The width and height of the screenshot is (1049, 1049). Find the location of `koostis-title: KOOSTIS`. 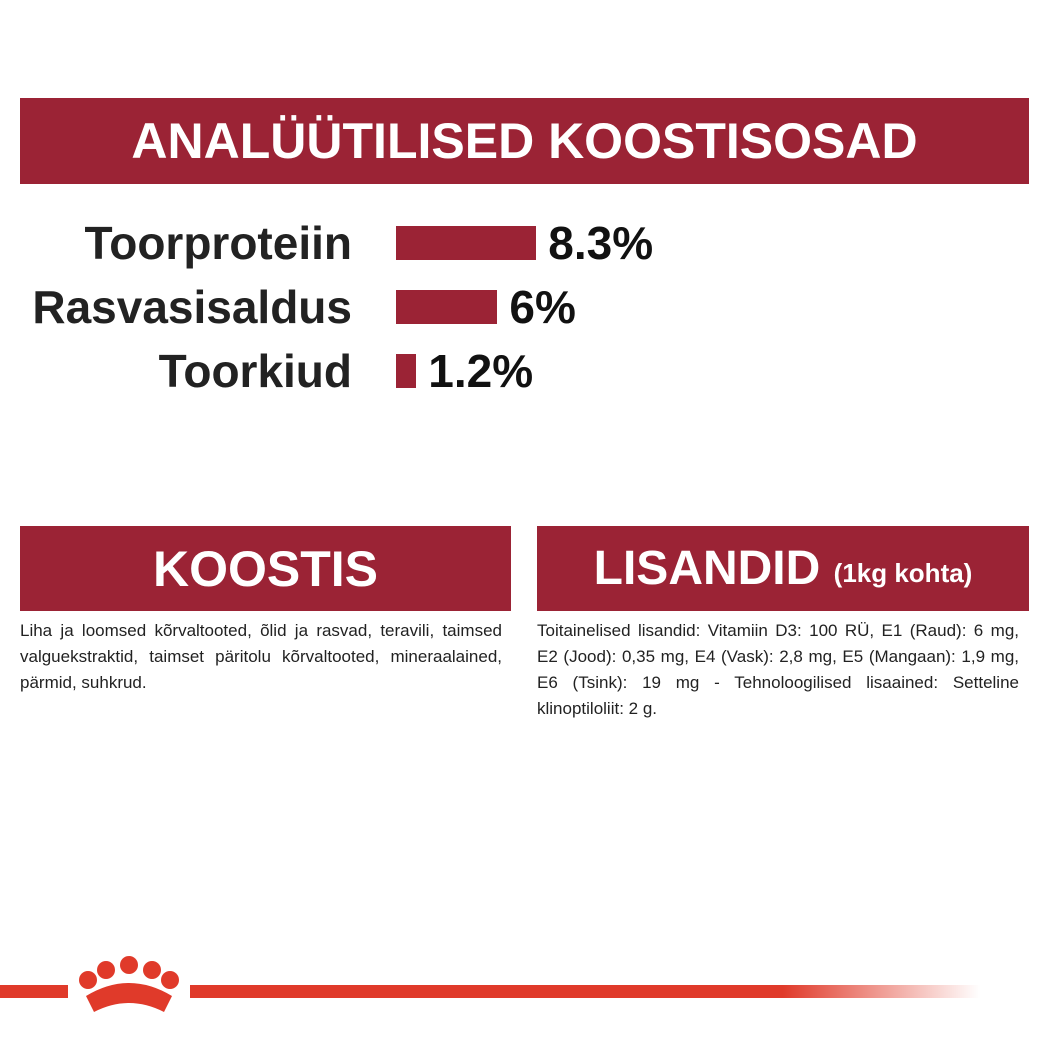

koostis-title: KOOSTIS is located at coordinates (265, 568).